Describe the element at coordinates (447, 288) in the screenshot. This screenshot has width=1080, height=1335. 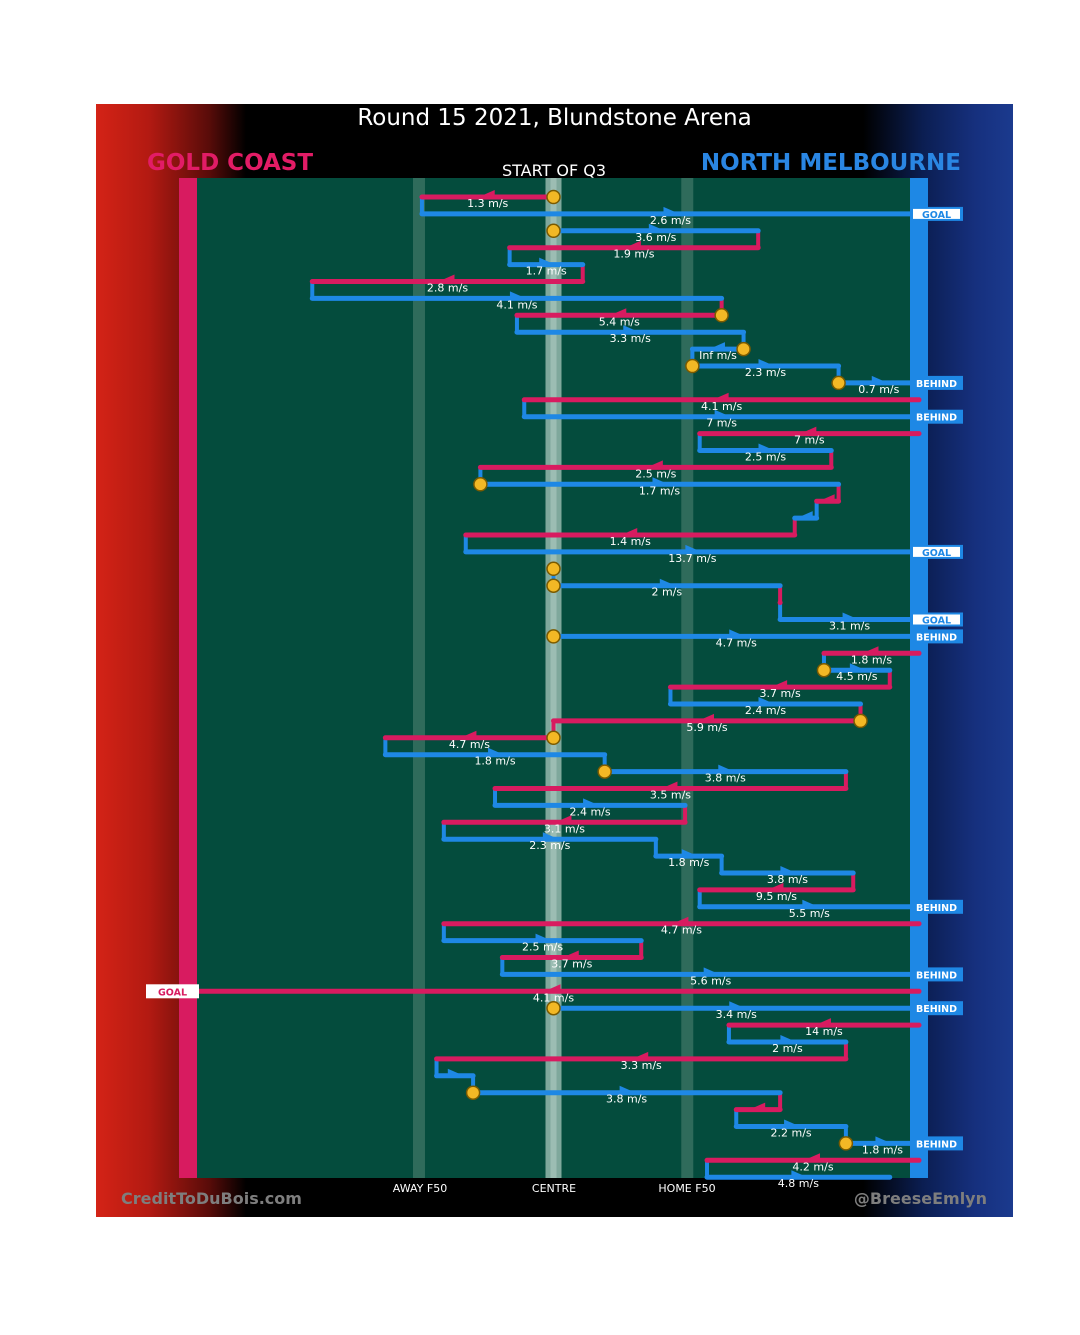
I see `speed-label: 2.8 m/s` at that location.